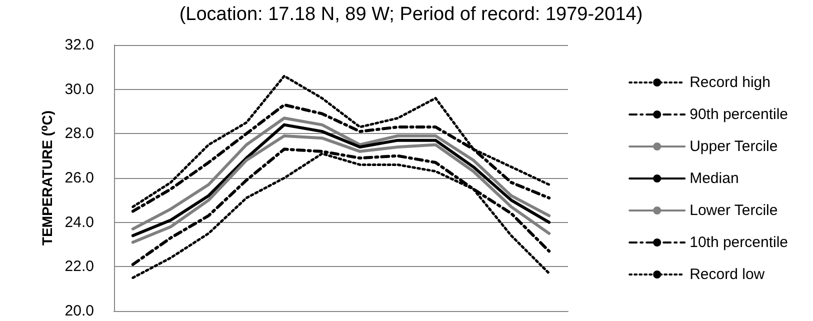  What do you see at coordinates (79, 133) in the screenshot?
I see `y-tick-label: 28.0` at bounding box center [79, 133].